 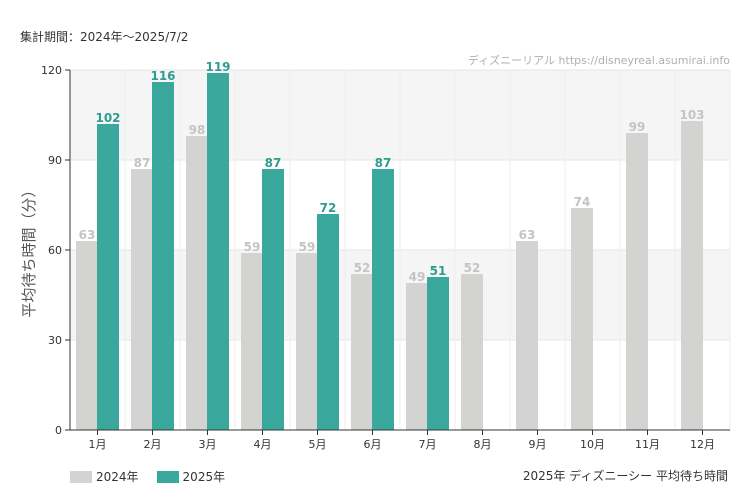 I want to click on legend-item-2025: 2025年, so click(x=191, y=476).